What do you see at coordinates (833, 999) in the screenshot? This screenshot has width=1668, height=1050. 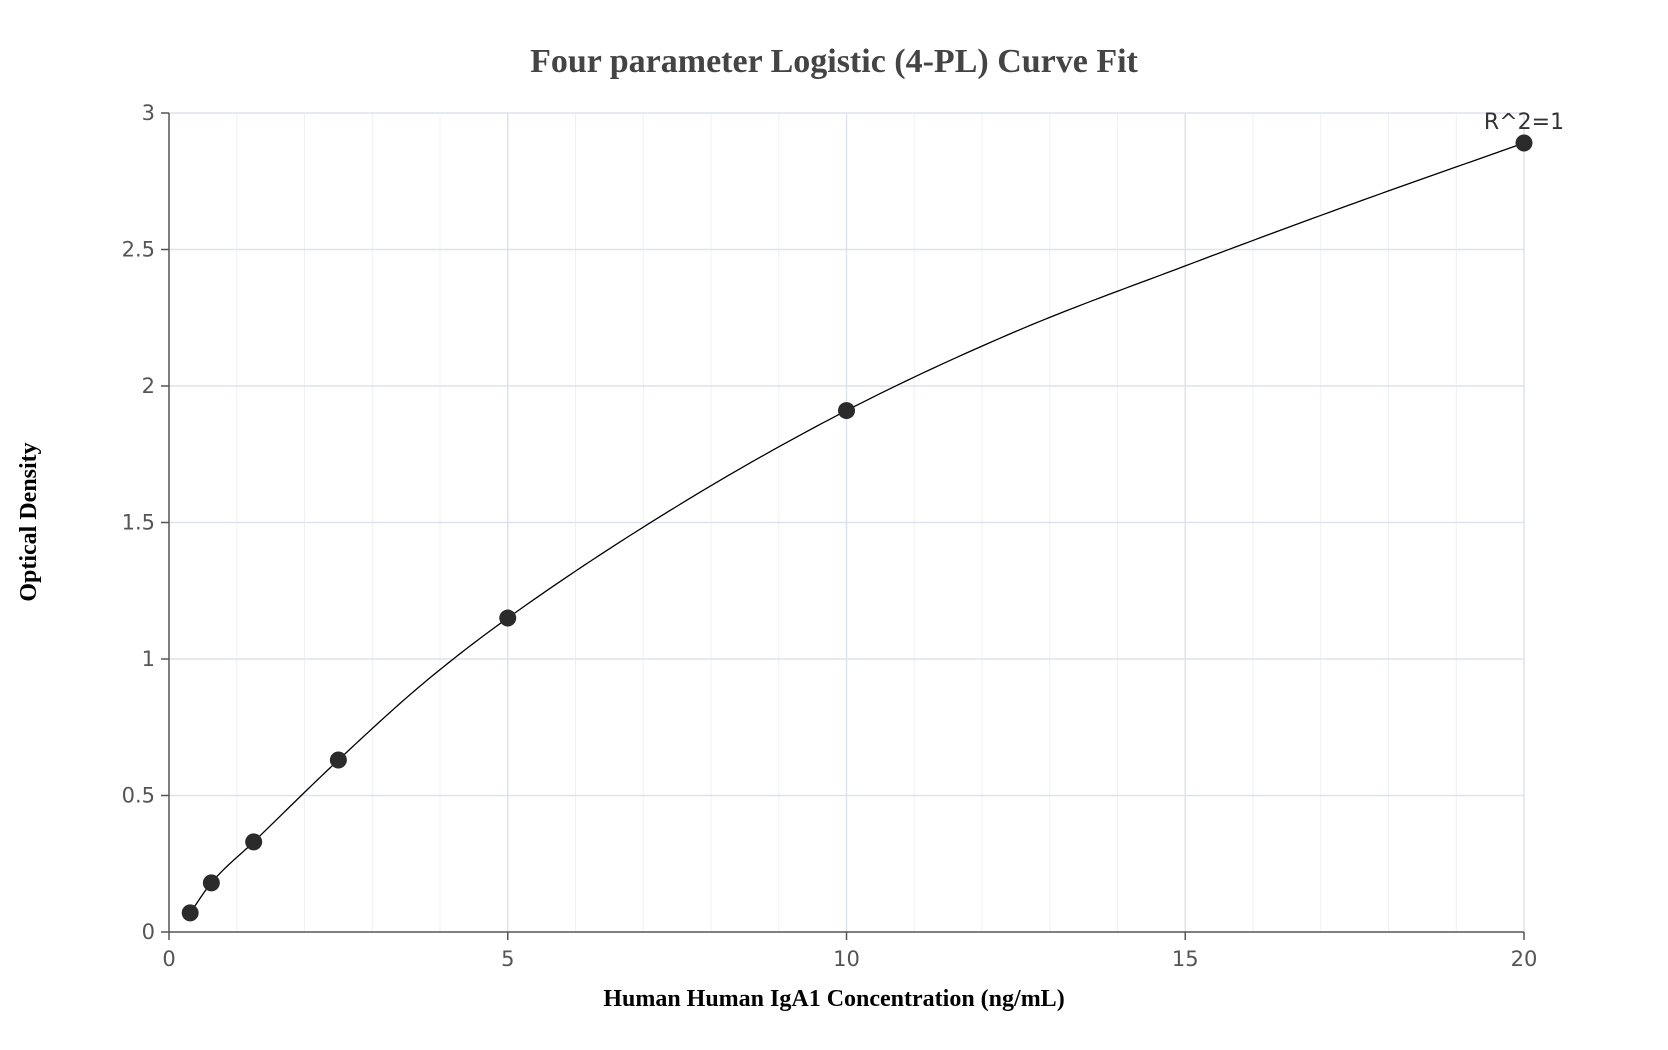 I see `x-axis-label: Human Human IgA1 Concentration (ng/mL)` at bounding box center [833, 999].